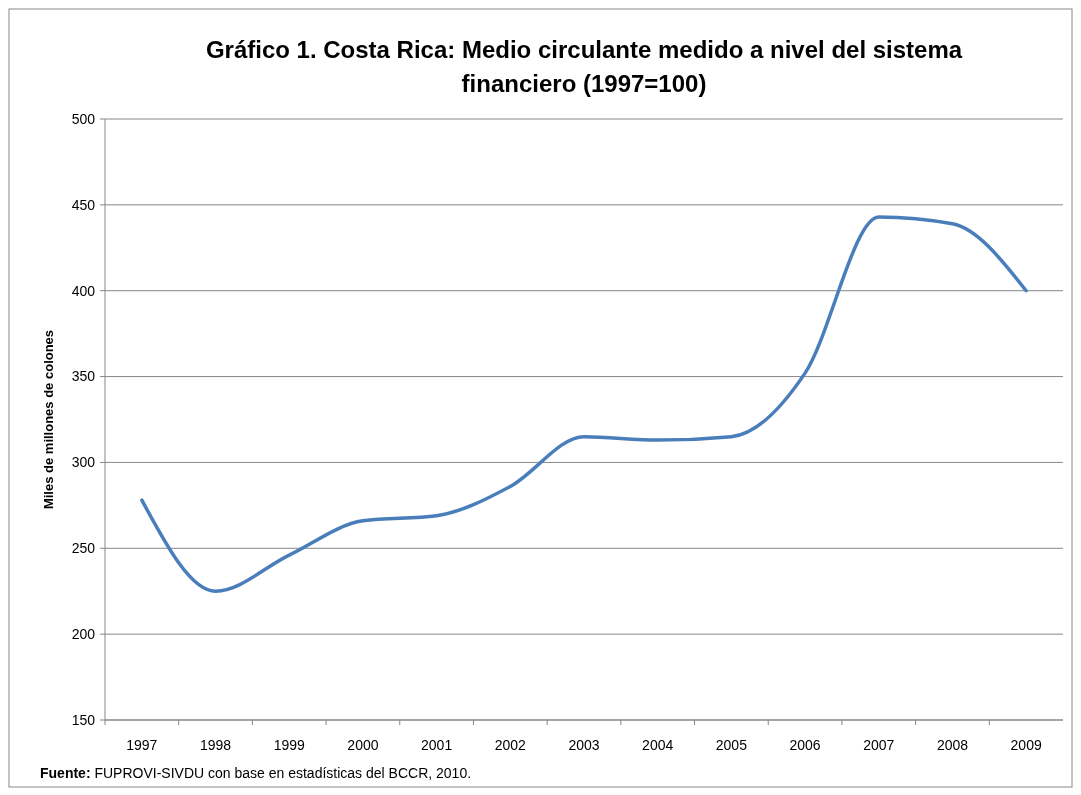  Describe the element at coordinates (83, 462) in the screenshot. I see `y-tick-label: 300` at that location.